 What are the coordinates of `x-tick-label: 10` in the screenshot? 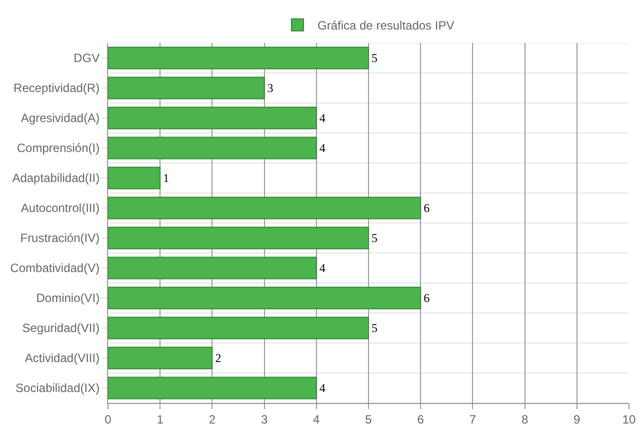 It's located at (629, 419).